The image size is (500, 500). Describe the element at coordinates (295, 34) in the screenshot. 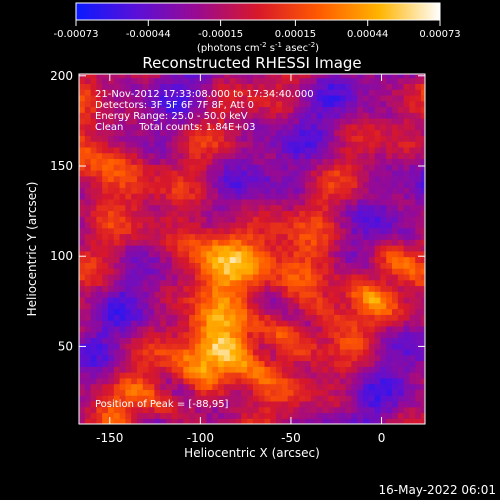

I see `colorbar-tick-label: 0.00015` at that location.